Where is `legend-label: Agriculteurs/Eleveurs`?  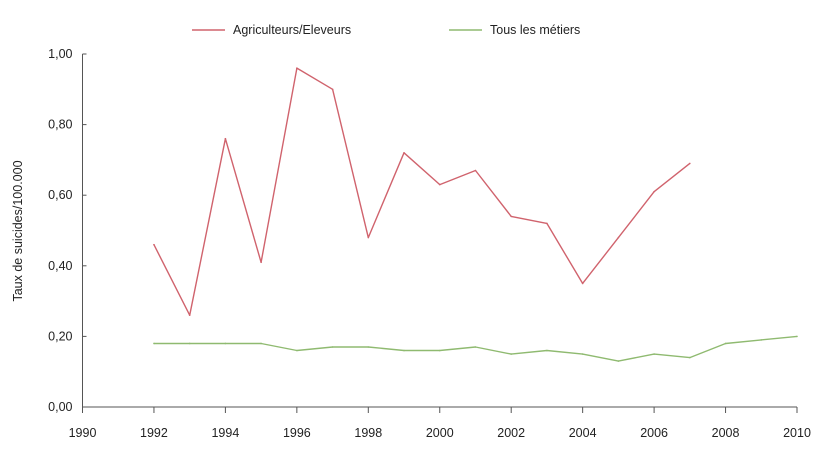
legend-label: Agriculteurs/Eleveurs is located at coordinates (292, 30).